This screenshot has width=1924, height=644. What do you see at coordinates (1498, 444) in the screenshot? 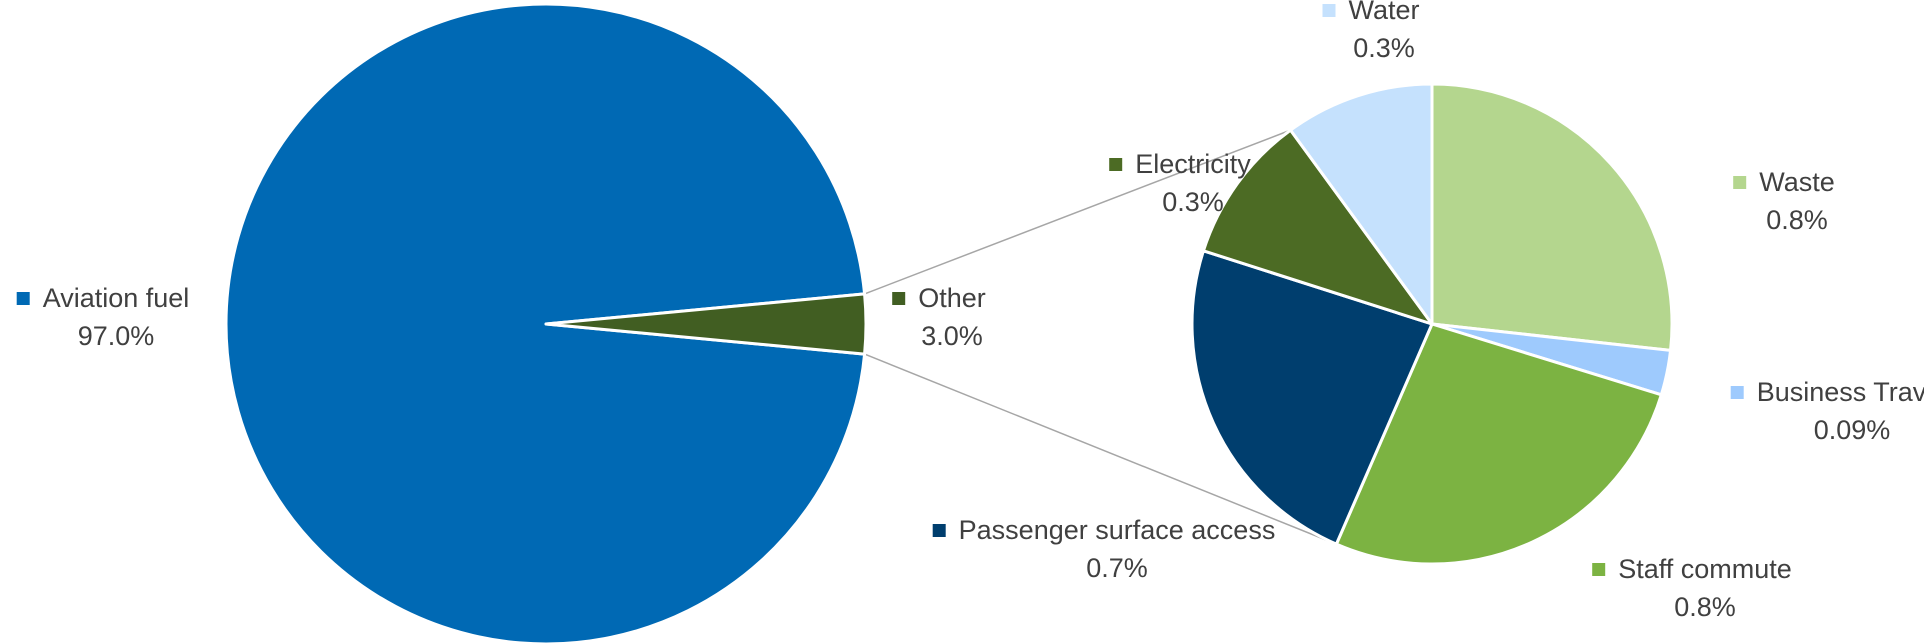
I see `slice-staff-commute` at bounding box center [1498, 444].